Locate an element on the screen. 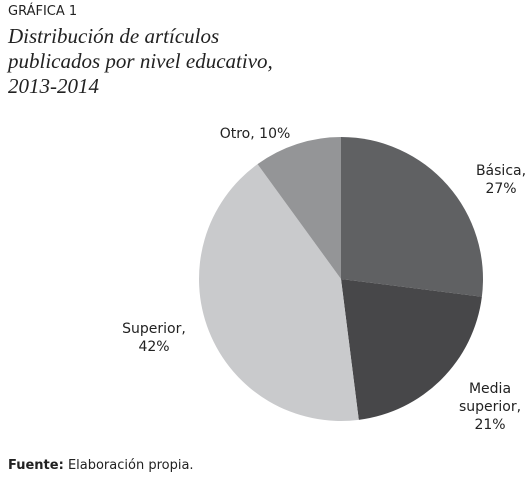  source-label: Fuente: is located at coordinates (36, 465).